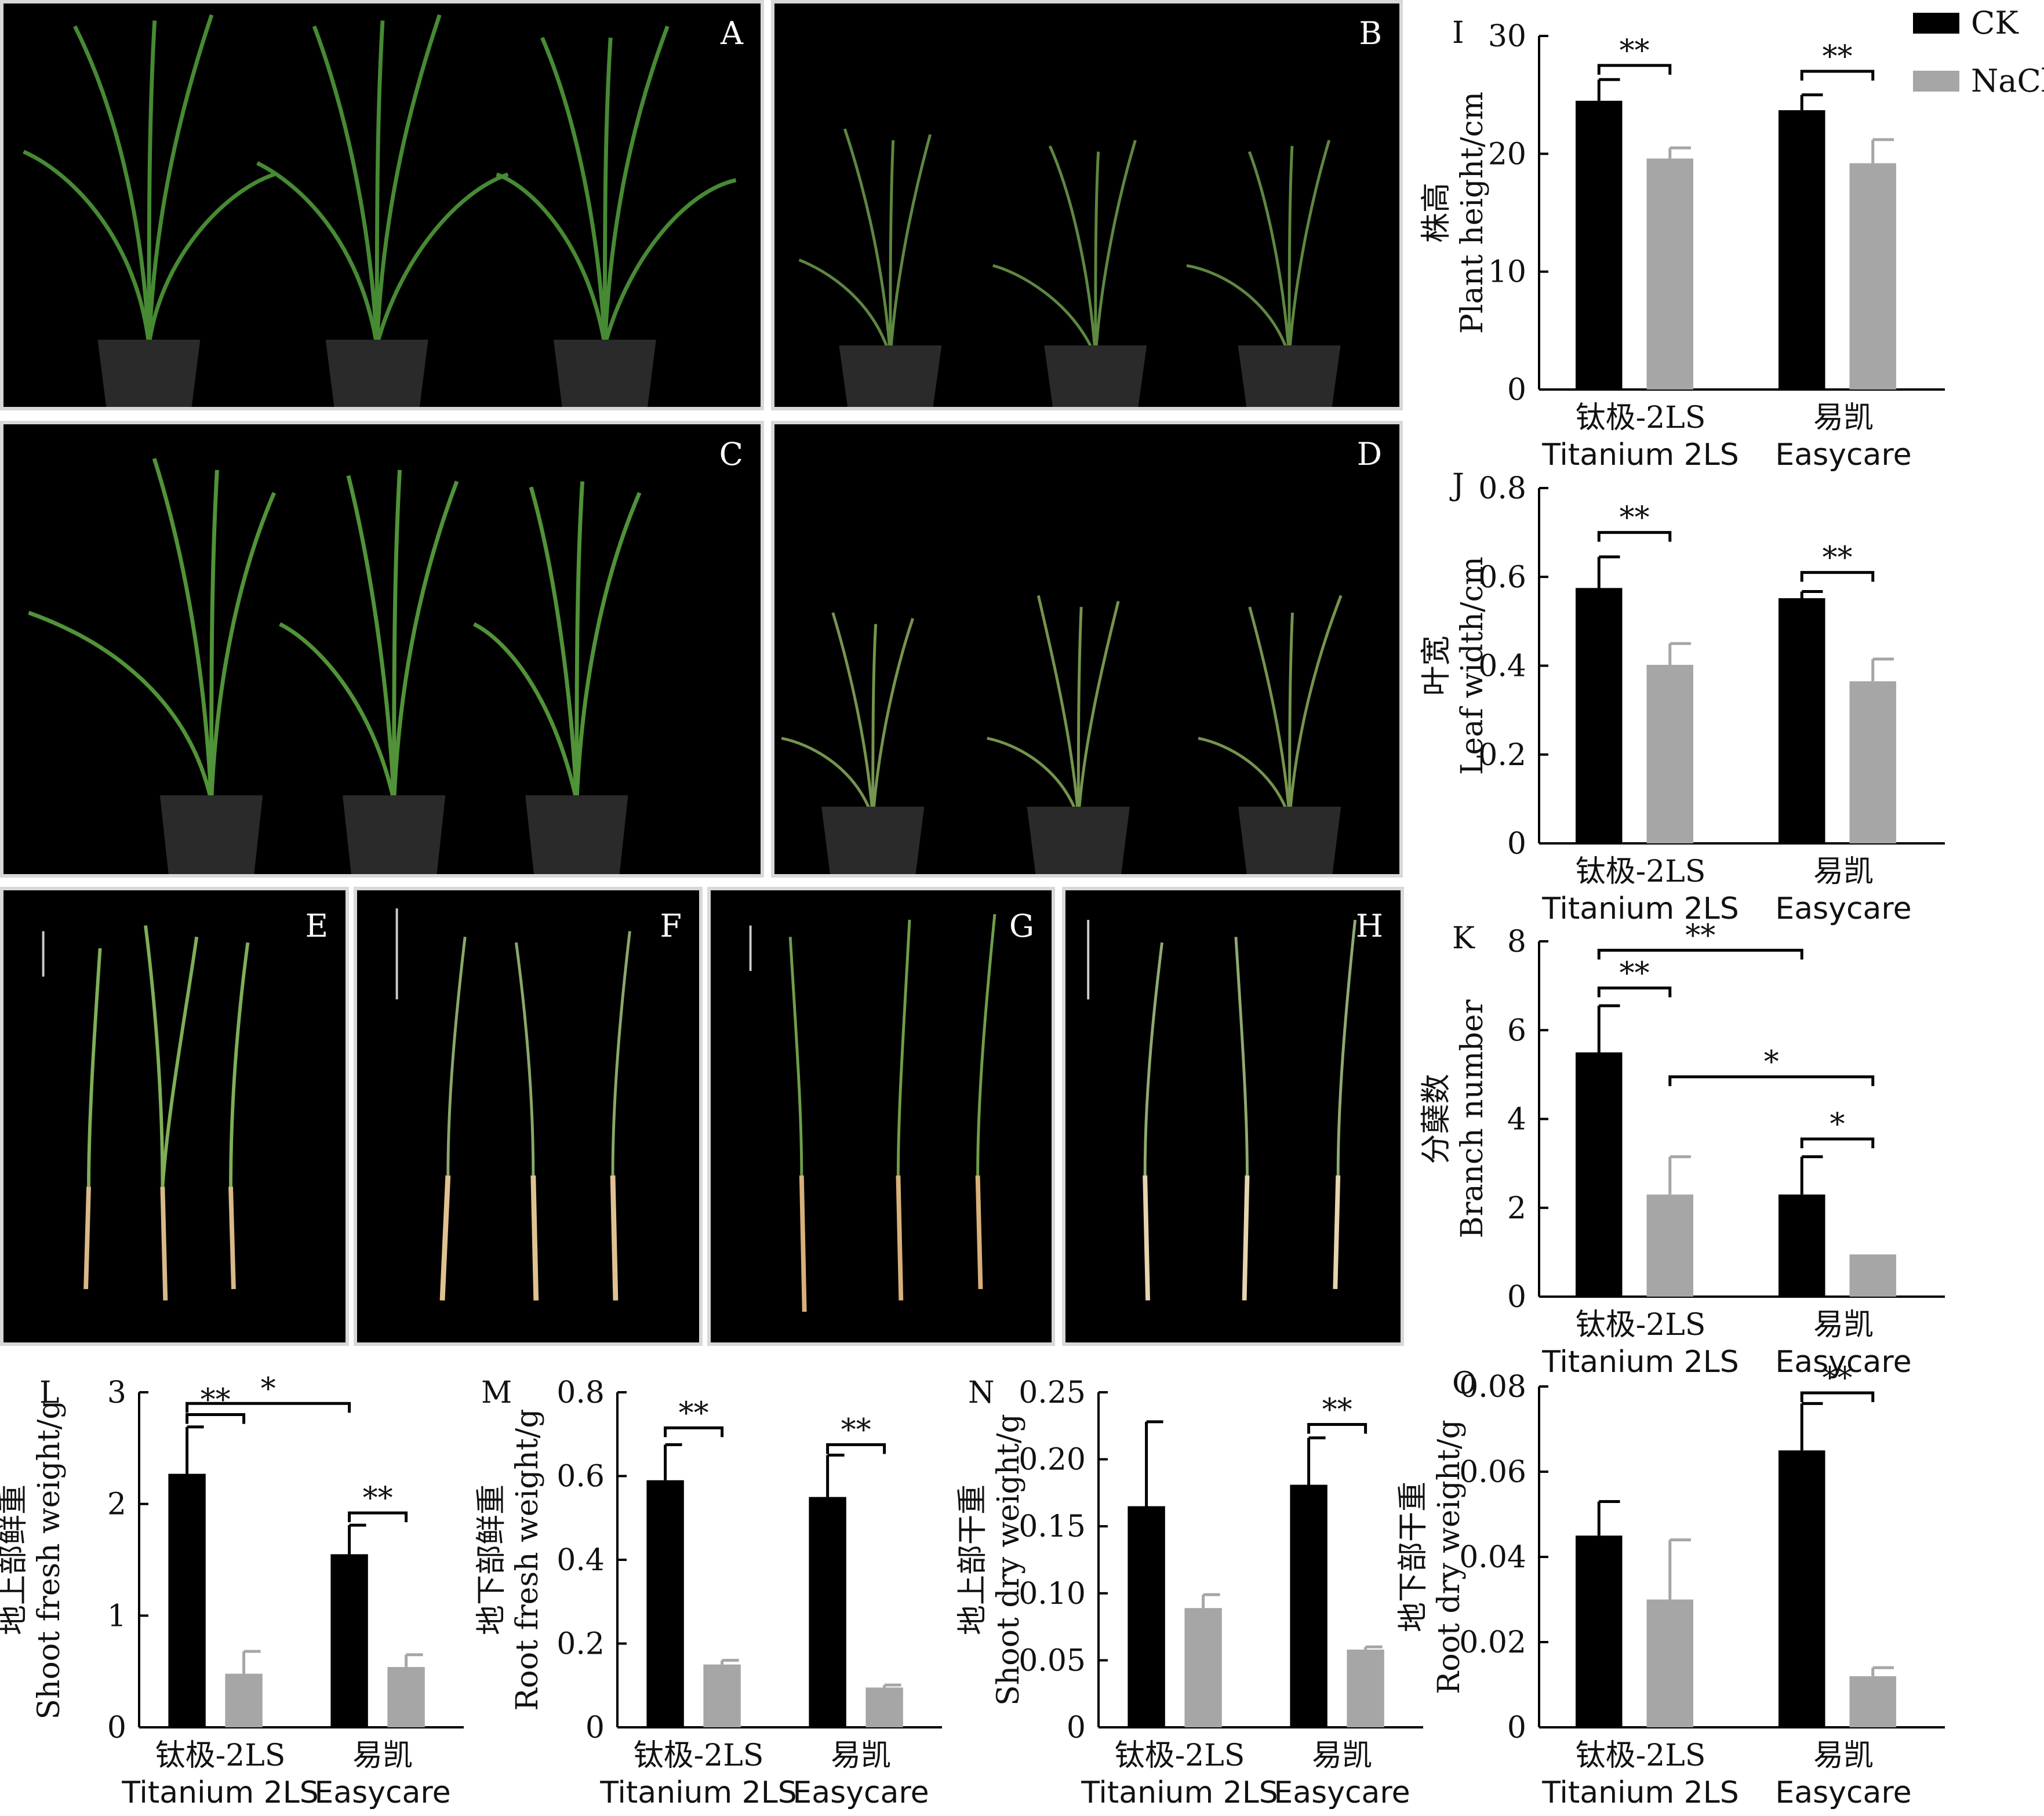 The image size is (2044, 1816). Describe the element at coordinates (1492, 1558) in the screenshot. I see `y-tick-label-o: 0.04` at that location.